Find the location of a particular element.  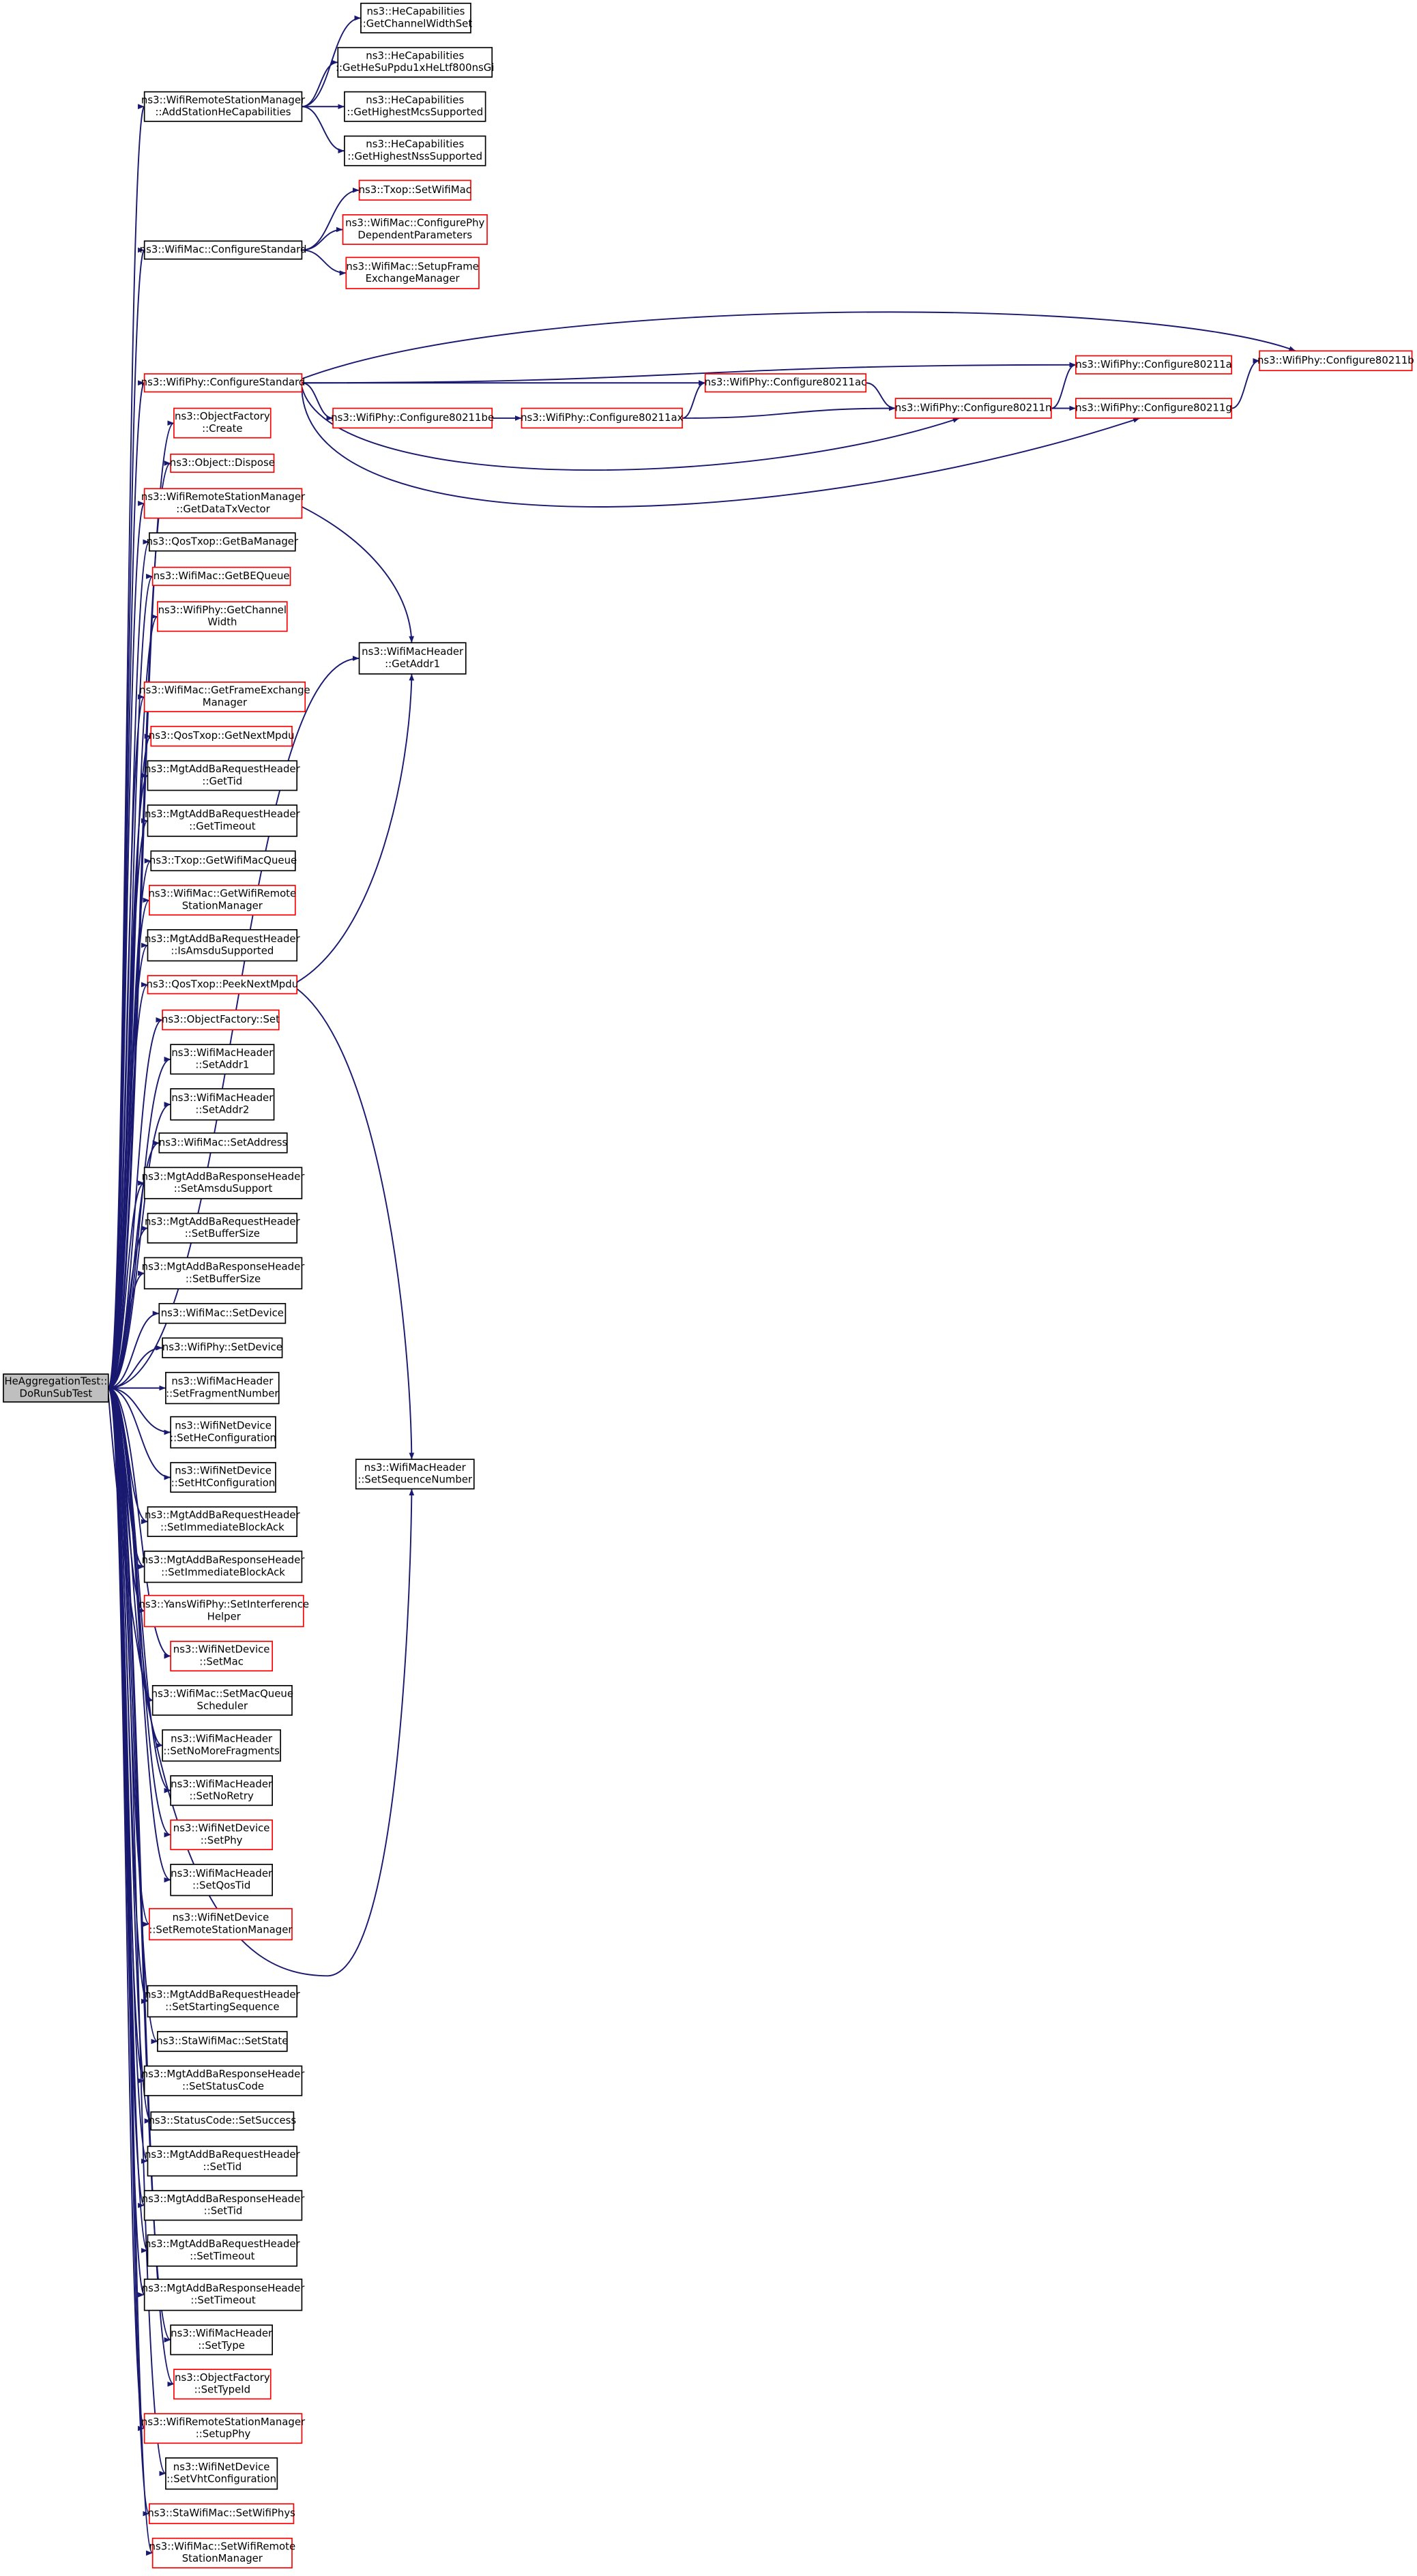

node-label: ns3::WifiPhy::Configure80211a is located at coordinates (1153, 364).